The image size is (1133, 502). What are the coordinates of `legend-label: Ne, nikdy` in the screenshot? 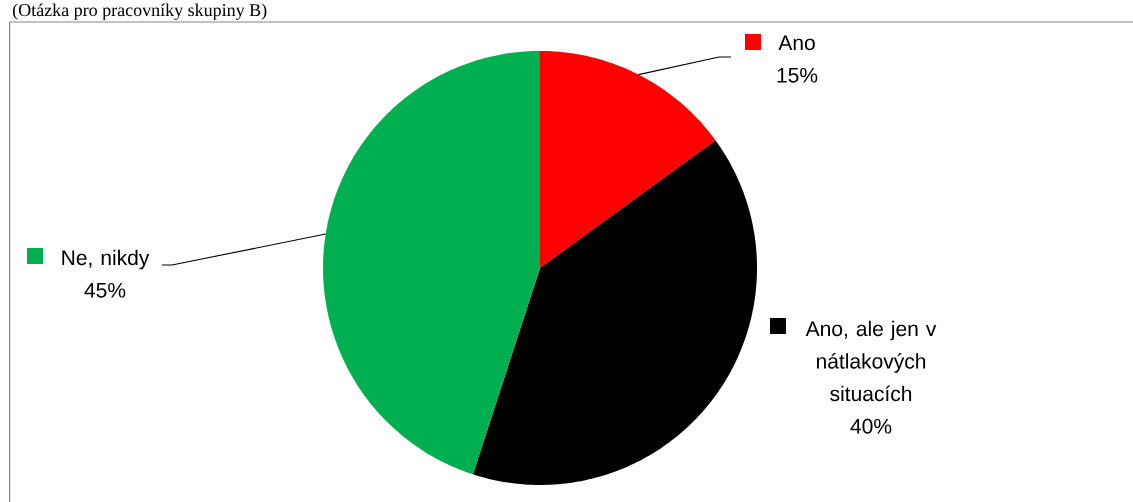 It's located at (106, 259).